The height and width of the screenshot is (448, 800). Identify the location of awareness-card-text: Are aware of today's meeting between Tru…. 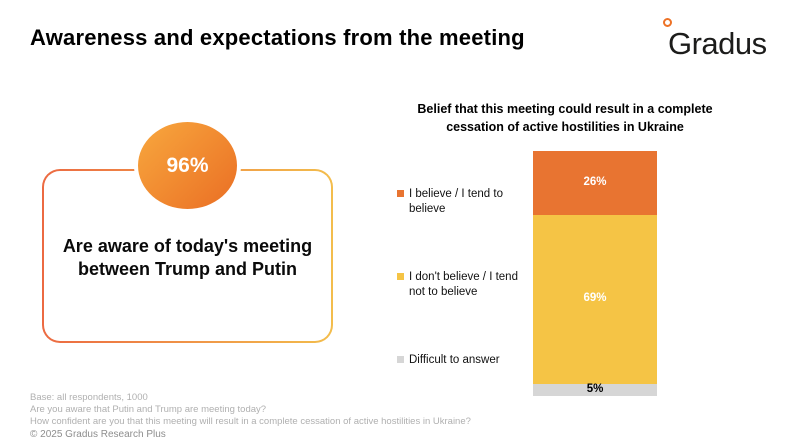
(187, 258).